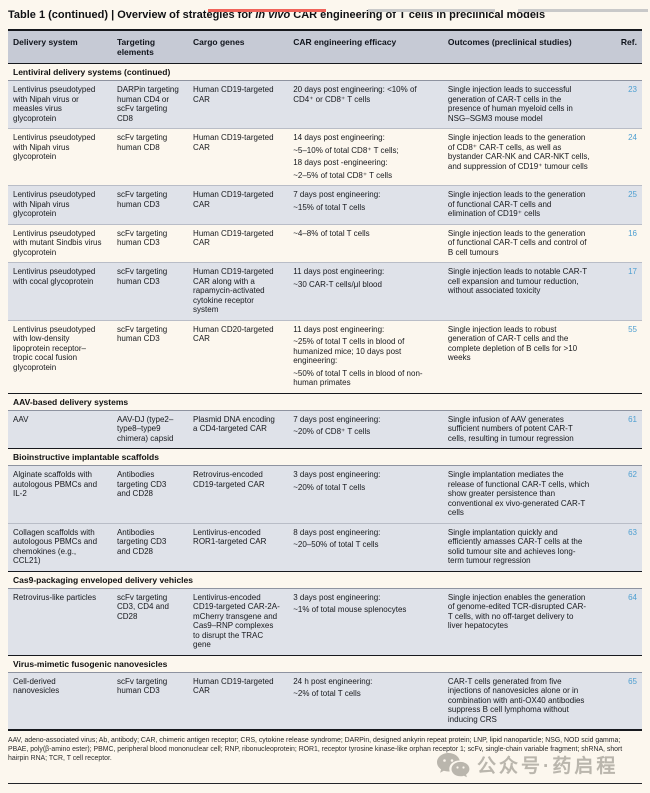 Image resolution: width=650 pixels, height=793 pixels. What do you see at coordinates (142, 142) in the screenshot?
I see `cell-targeting-elements: scFv targeting human CD8` at bounding box center [142, 142].